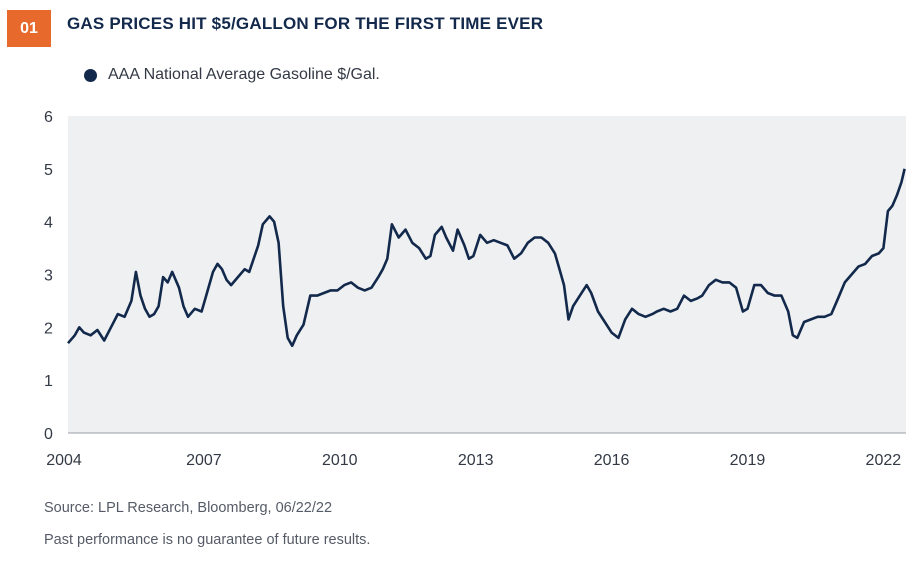 The image size is (916, 564). I want to click on x-tick-label: 2007, so click(204, 460).